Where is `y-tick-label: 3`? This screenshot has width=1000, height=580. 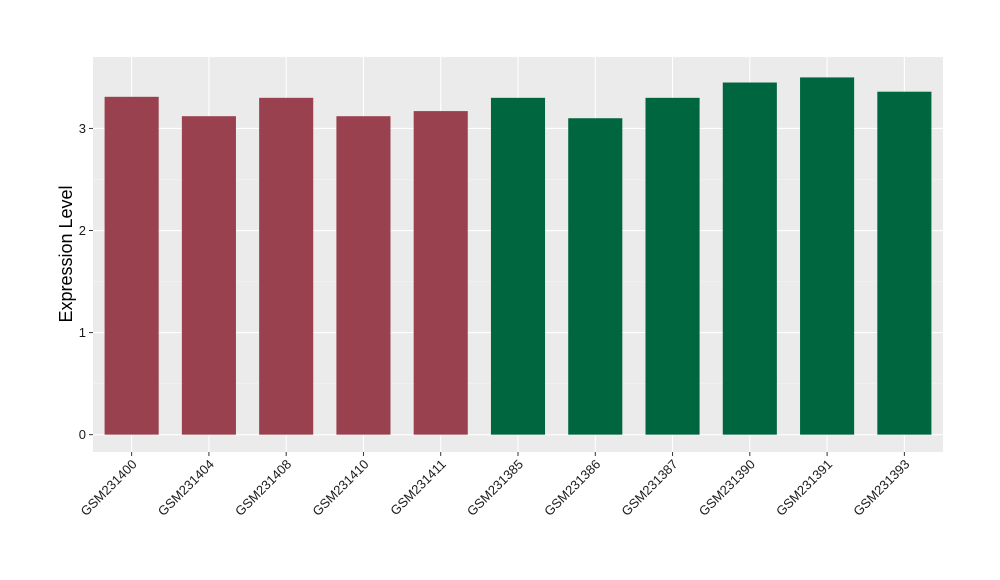 y-tick-label: 3 is located at coordinates (82, 128).